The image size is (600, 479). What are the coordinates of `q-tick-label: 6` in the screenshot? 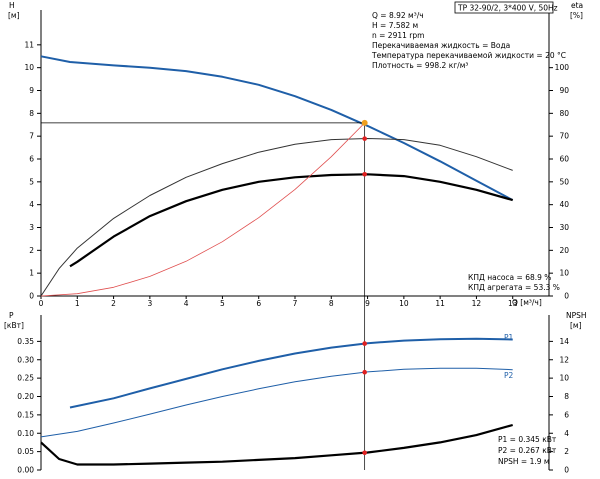 It's located at (258, 303).